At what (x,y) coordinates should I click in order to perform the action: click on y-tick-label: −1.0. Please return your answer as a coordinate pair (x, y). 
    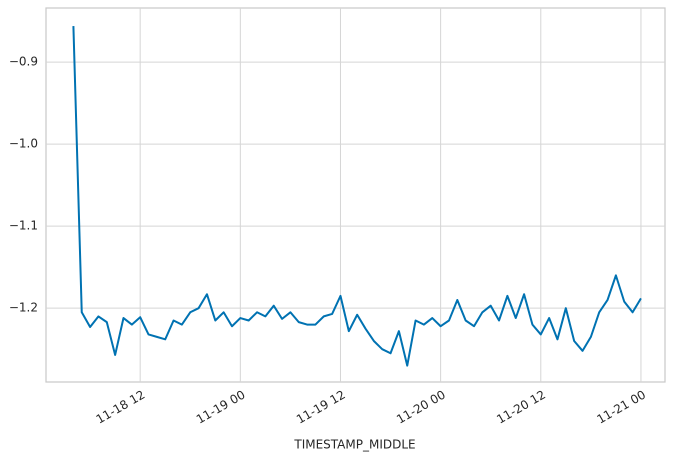
    Looking at the image, I should click on (23, 144).